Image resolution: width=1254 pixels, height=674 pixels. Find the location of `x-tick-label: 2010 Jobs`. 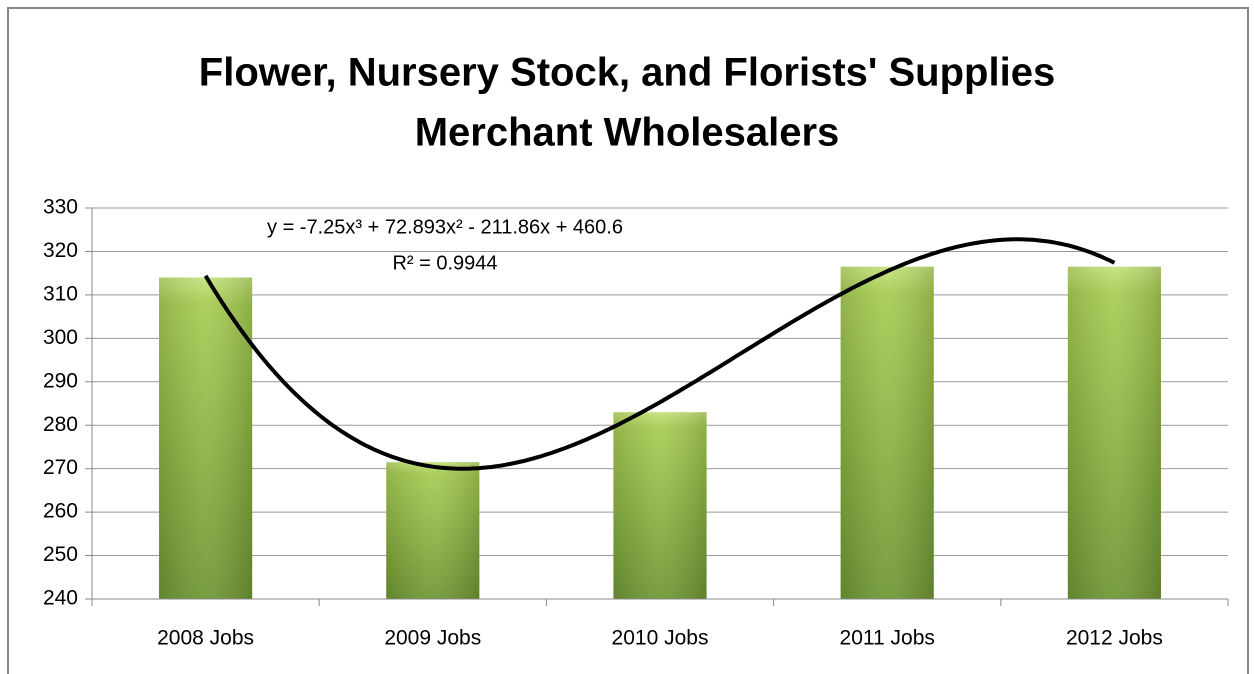

x-tick-label: 2010 Jobs is located at coordinates (660, 638).